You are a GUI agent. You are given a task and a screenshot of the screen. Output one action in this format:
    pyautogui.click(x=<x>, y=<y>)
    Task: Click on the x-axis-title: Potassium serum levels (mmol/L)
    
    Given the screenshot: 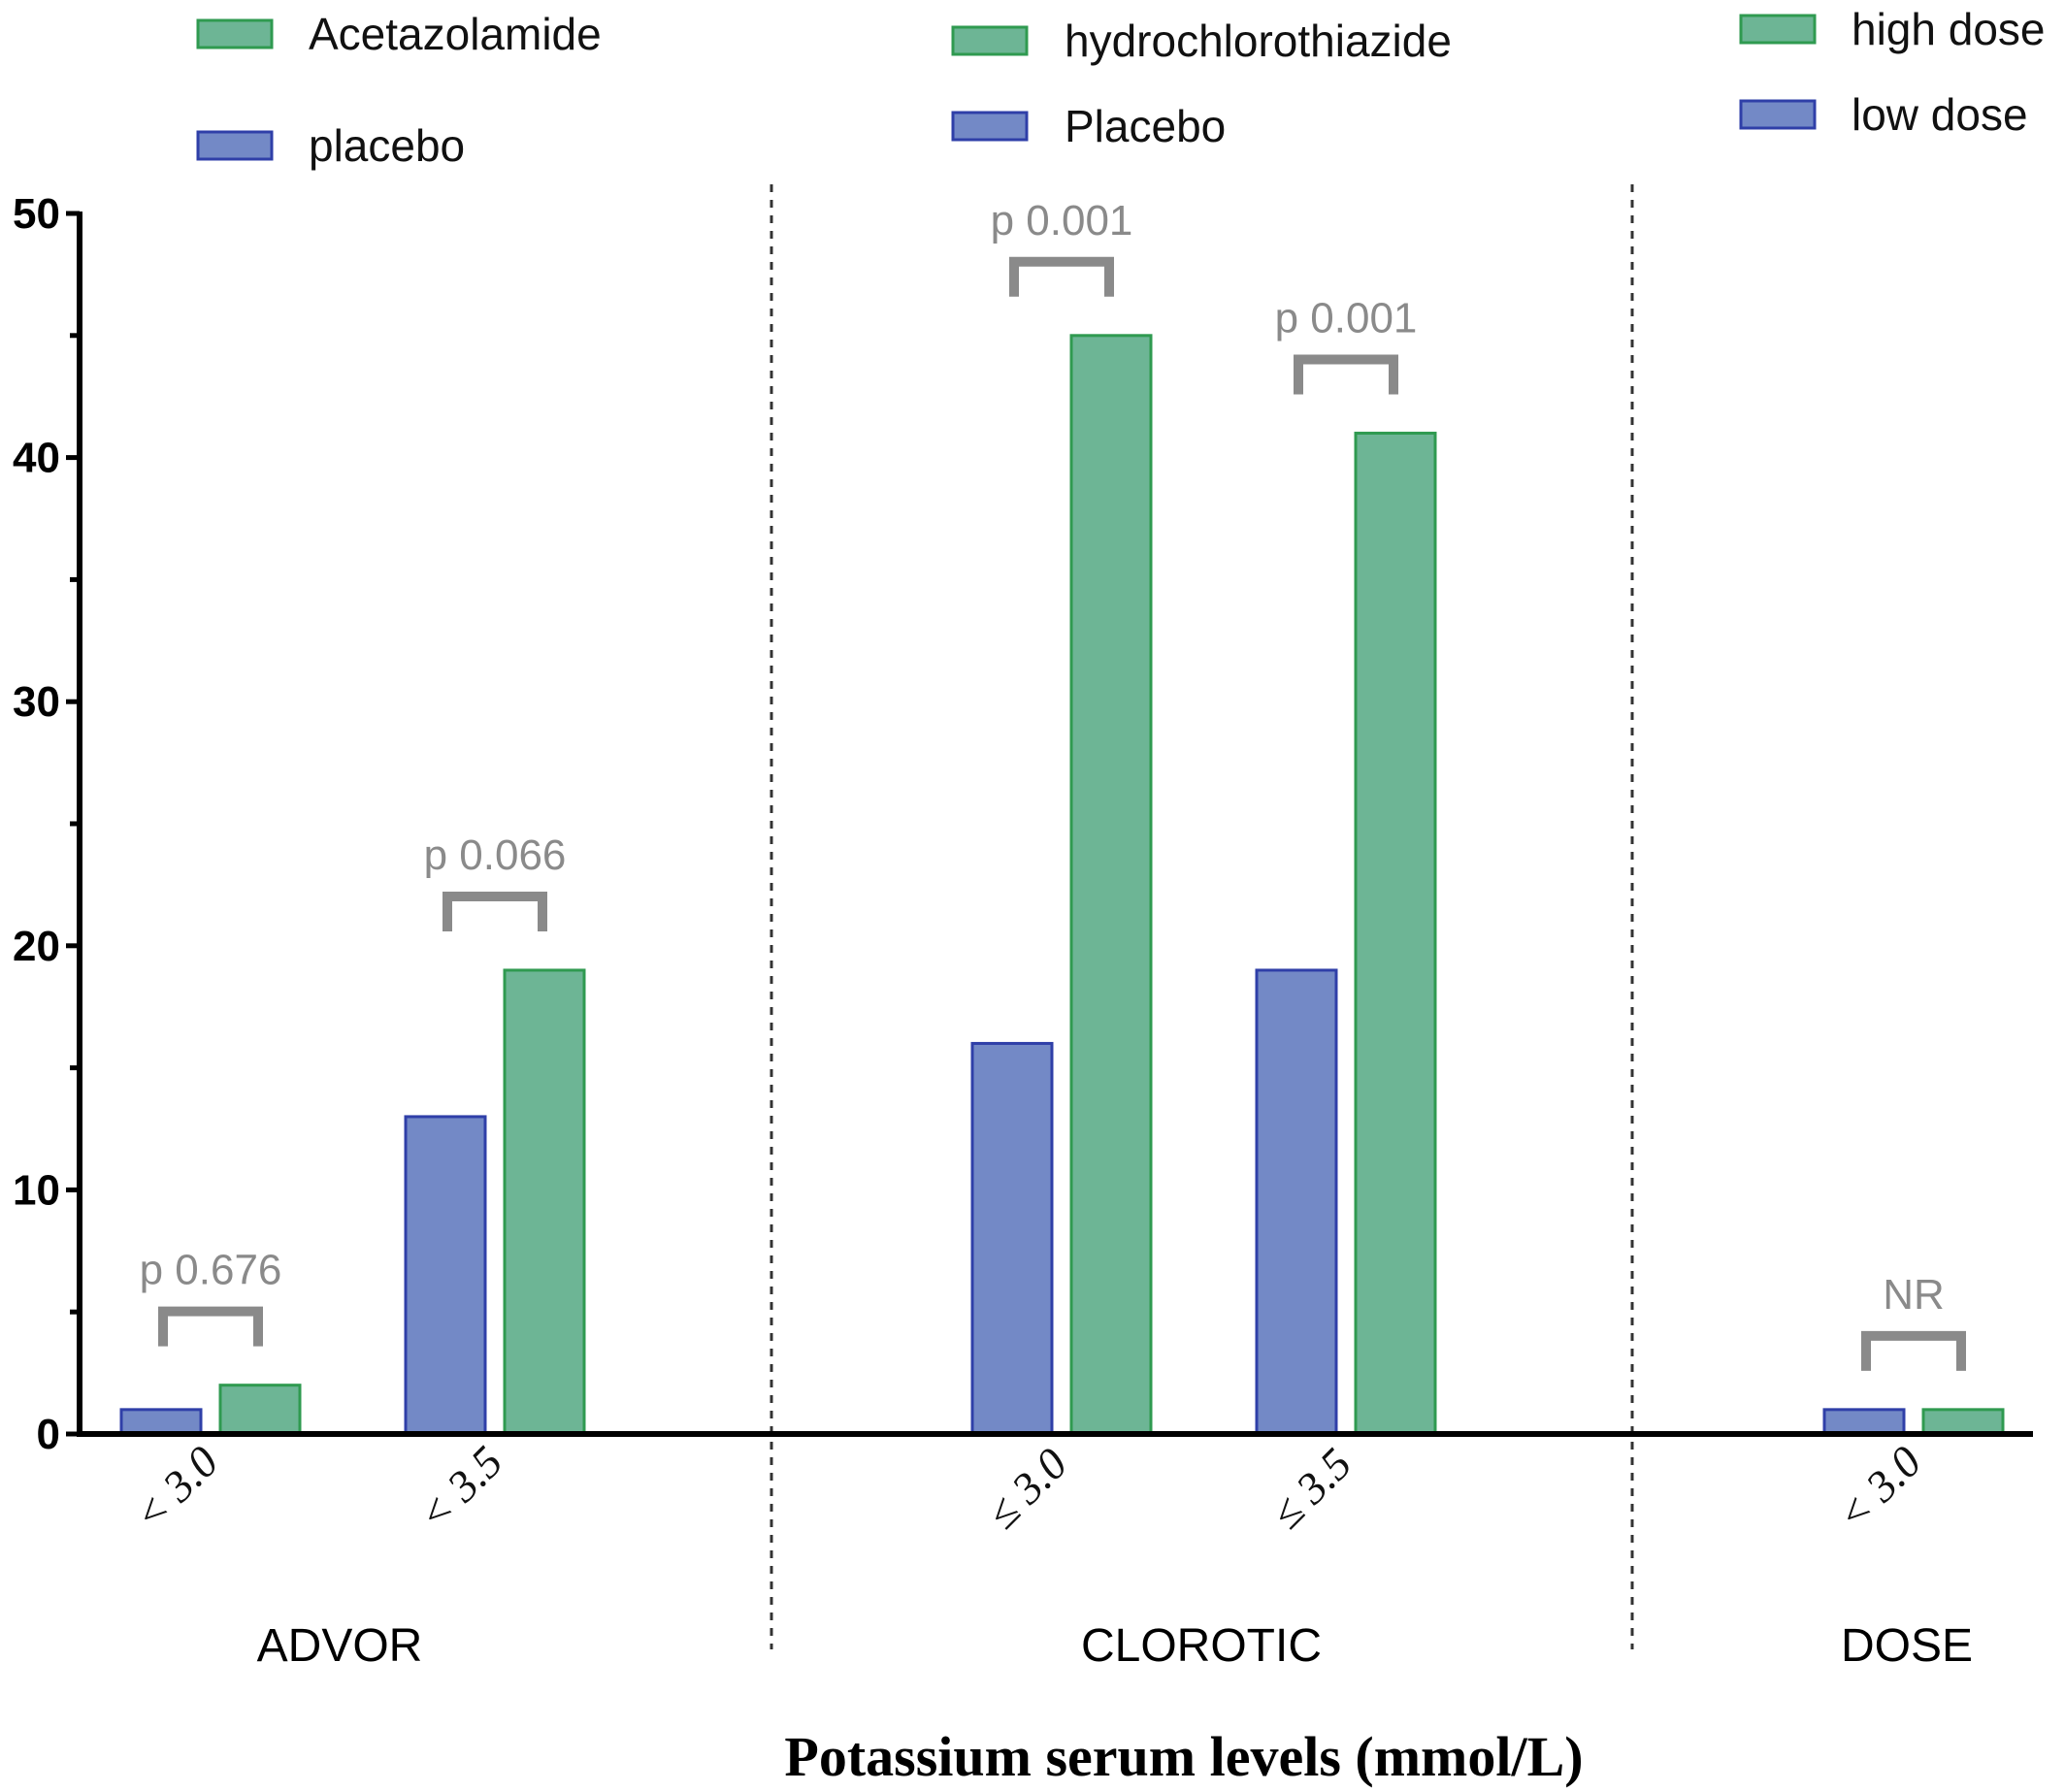 What is the action you would take?
    pyautogui.click(x=1183, y=1756)
    